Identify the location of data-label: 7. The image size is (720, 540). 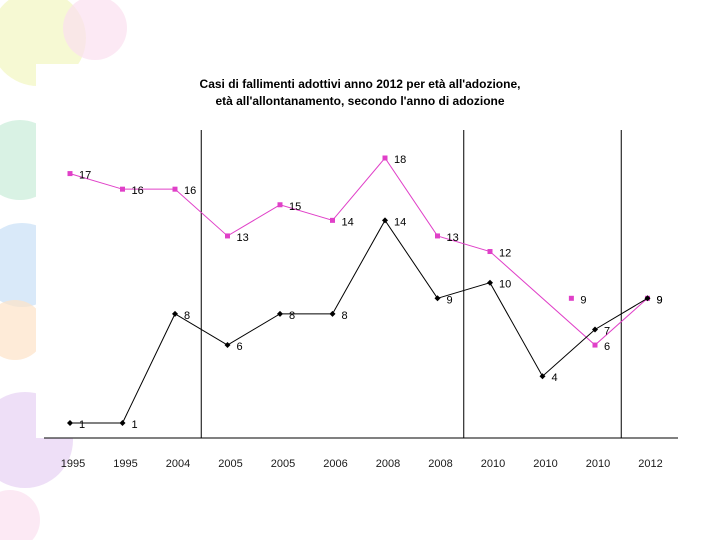
(607, 331).